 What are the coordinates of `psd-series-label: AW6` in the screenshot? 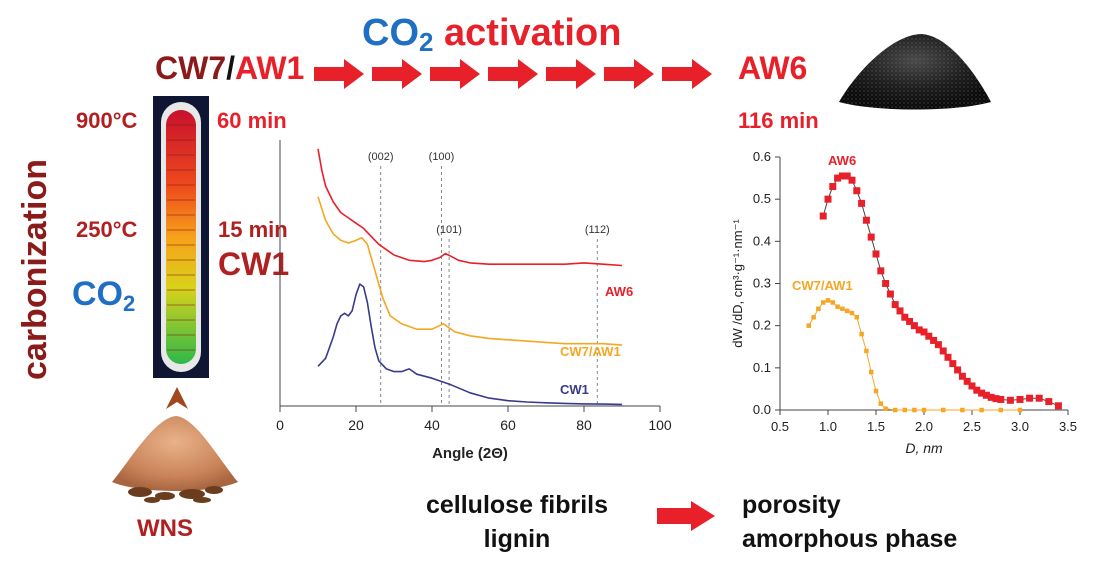 It's located at (842, 160).